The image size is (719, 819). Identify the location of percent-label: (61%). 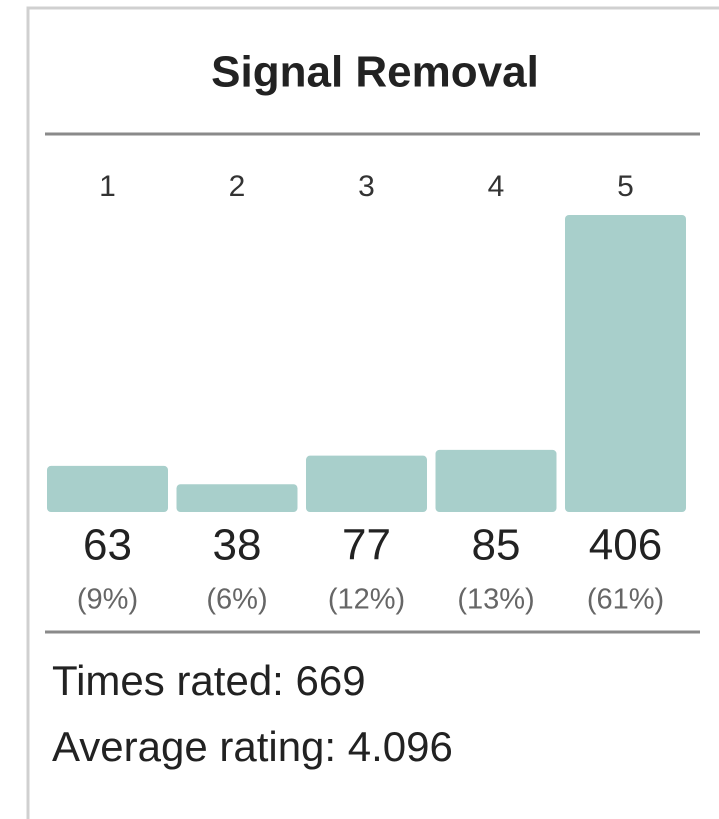
(625, 600).